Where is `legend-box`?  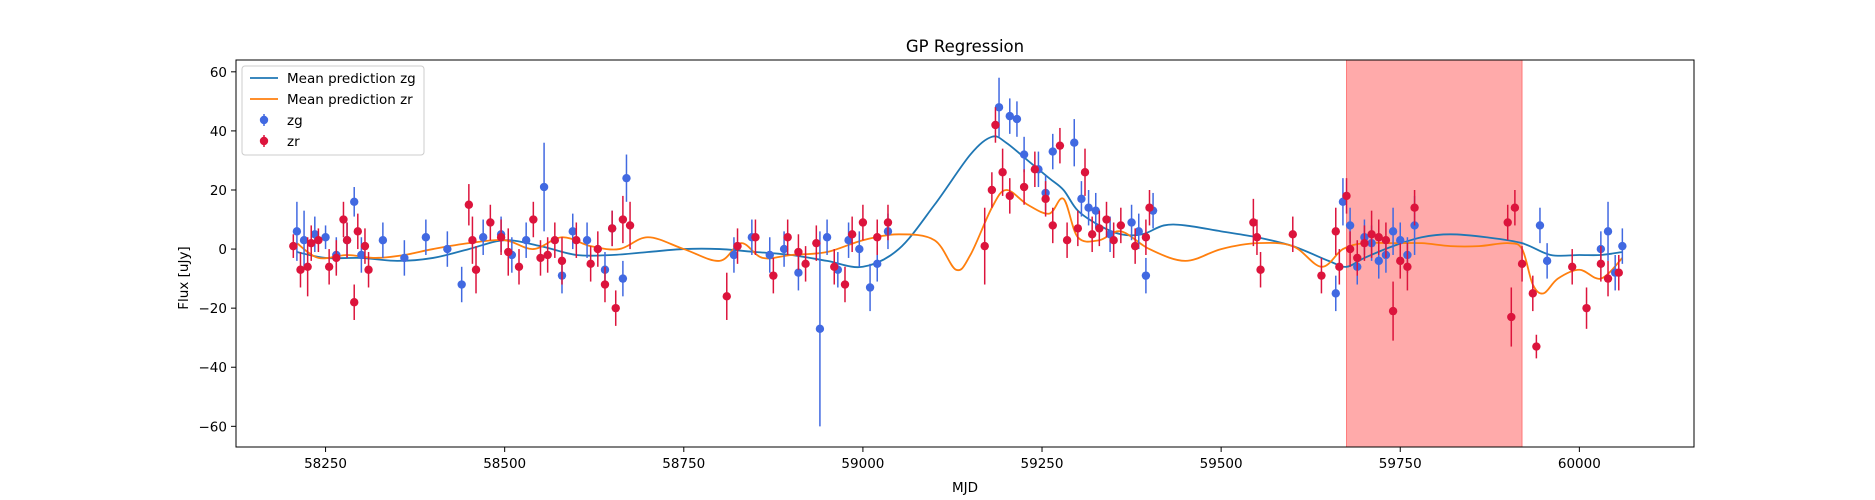 legend-box is located at coordinates (333, 110).